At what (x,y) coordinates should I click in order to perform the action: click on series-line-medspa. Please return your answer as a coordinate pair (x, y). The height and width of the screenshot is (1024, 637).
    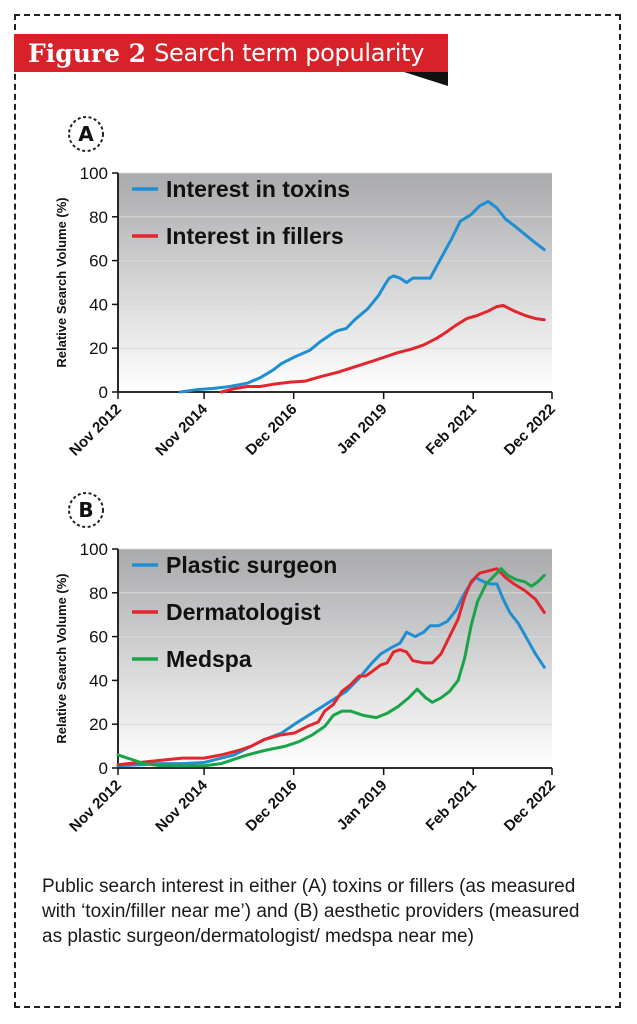
    Looking at the image, I should click on (331, 667).